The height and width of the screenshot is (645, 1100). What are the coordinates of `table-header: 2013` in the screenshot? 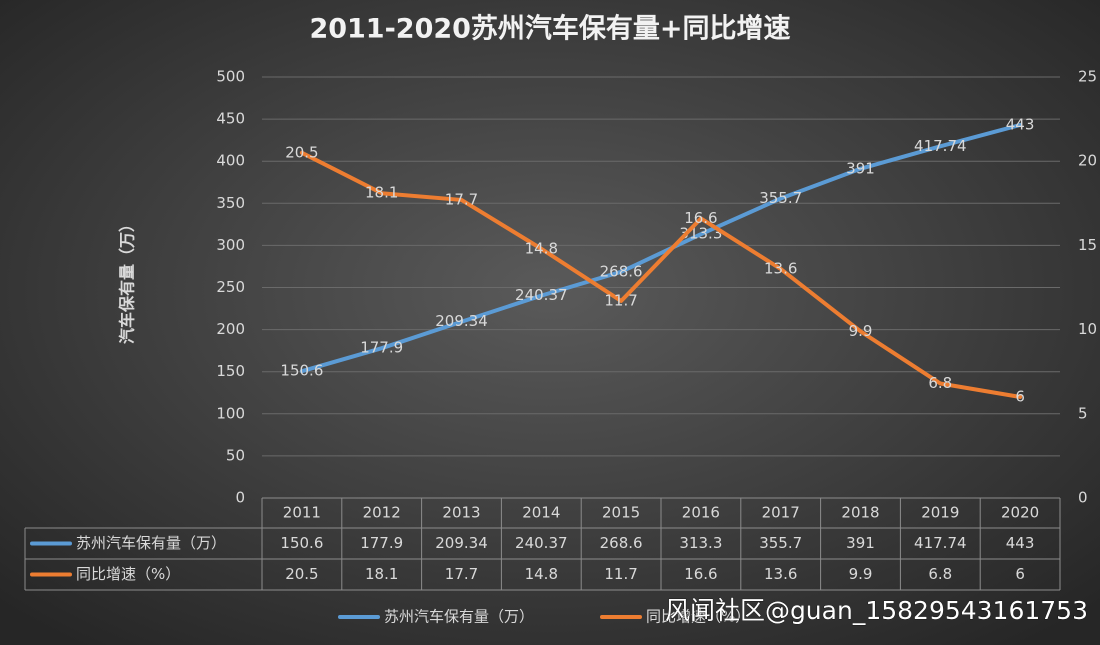 It's located at (461, 513).